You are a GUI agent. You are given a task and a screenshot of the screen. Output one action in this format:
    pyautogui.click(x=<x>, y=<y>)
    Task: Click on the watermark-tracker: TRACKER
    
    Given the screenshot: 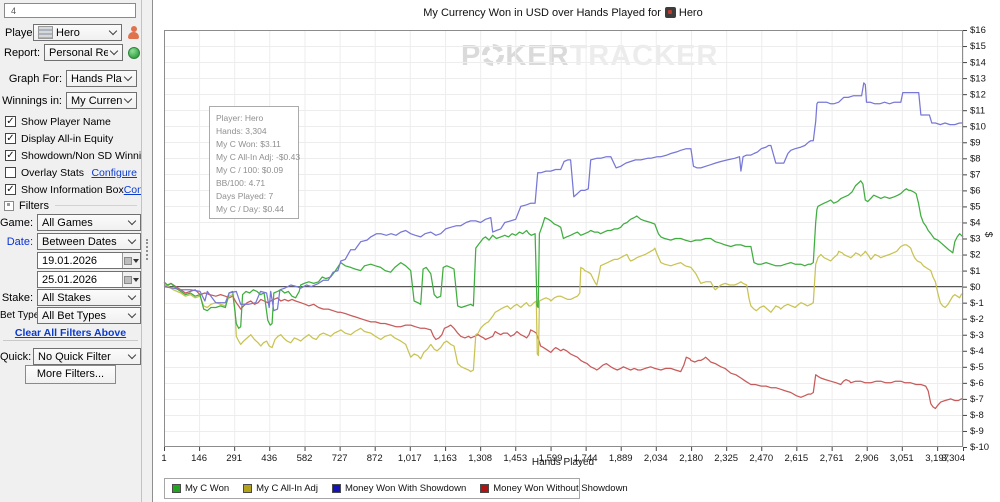 What is the action you would take?
    pyautogui.click(x=644, y=56)
    